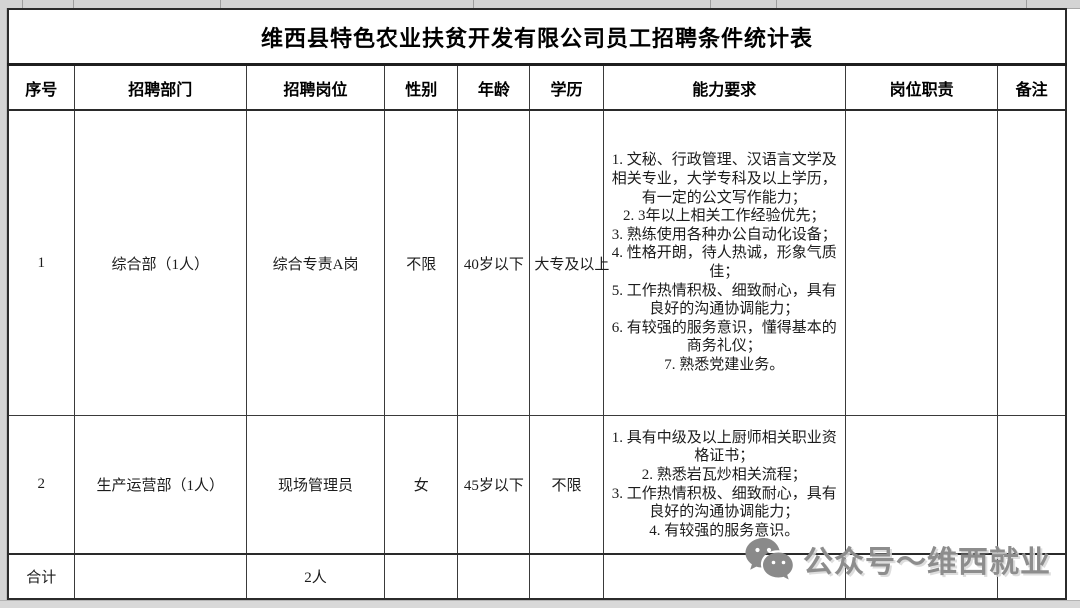 Image resolution: width=1080 pixels, height=608 pixels. I want to click on table-header-row: 序号 招聘部门 招聘岗位 性别 年龄 学历 能力要求 岗位职责 备注, so click(537, 87).